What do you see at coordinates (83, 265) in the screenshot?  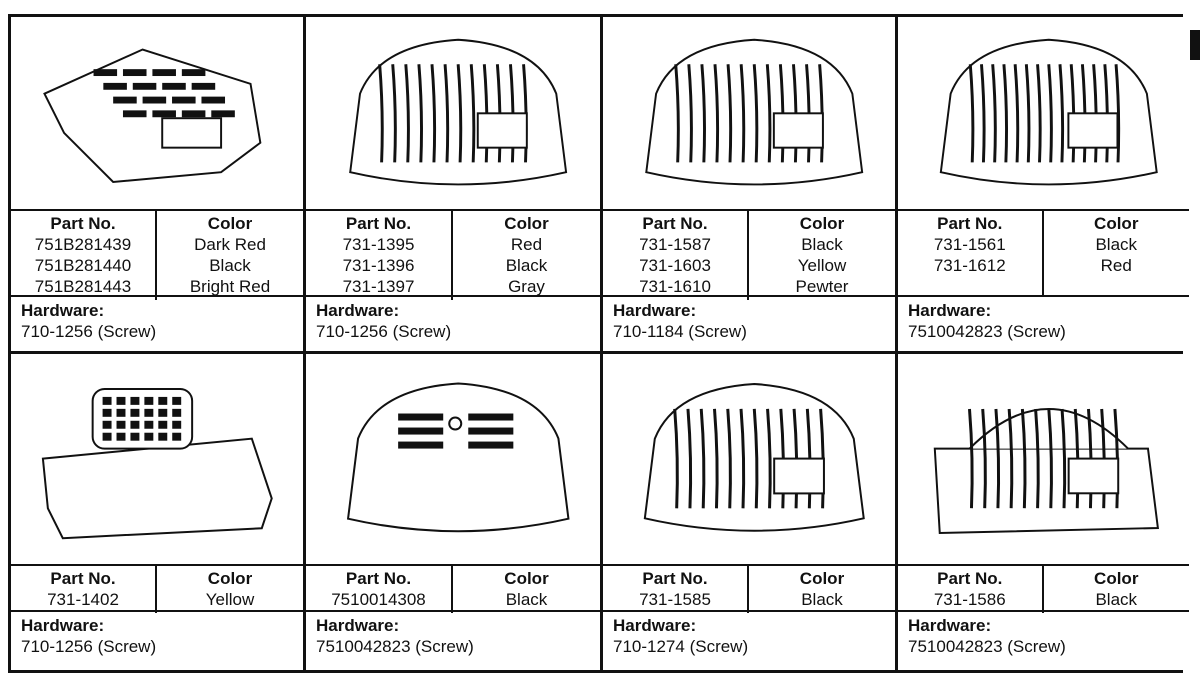 I see `part-number: 751B281440` at bounding box center [83, 265].